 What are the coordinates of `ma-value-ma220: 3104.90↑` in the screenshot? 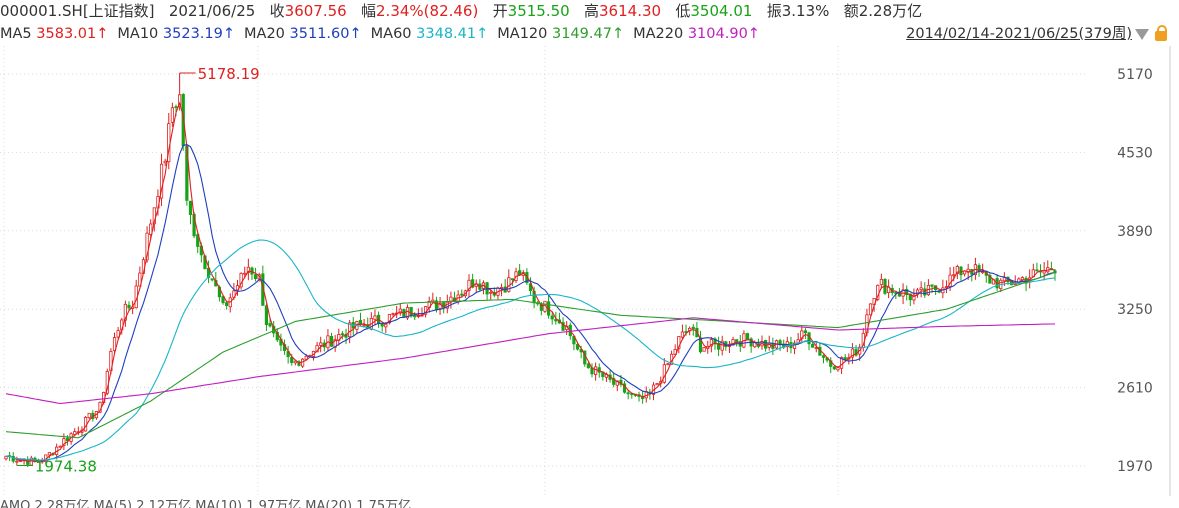 It's located at (723, 34).